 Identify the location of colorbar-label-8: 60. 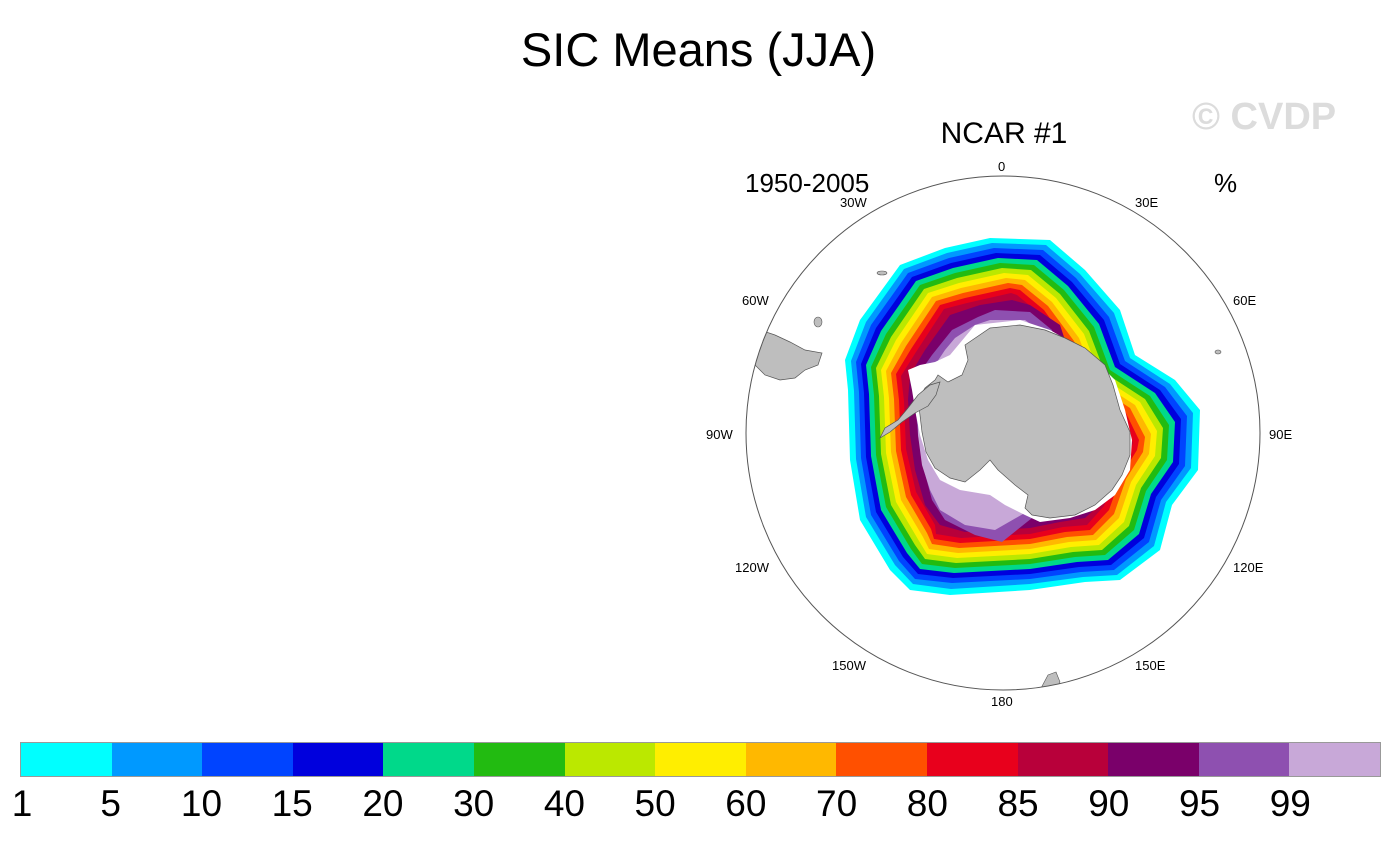
(746, 803).